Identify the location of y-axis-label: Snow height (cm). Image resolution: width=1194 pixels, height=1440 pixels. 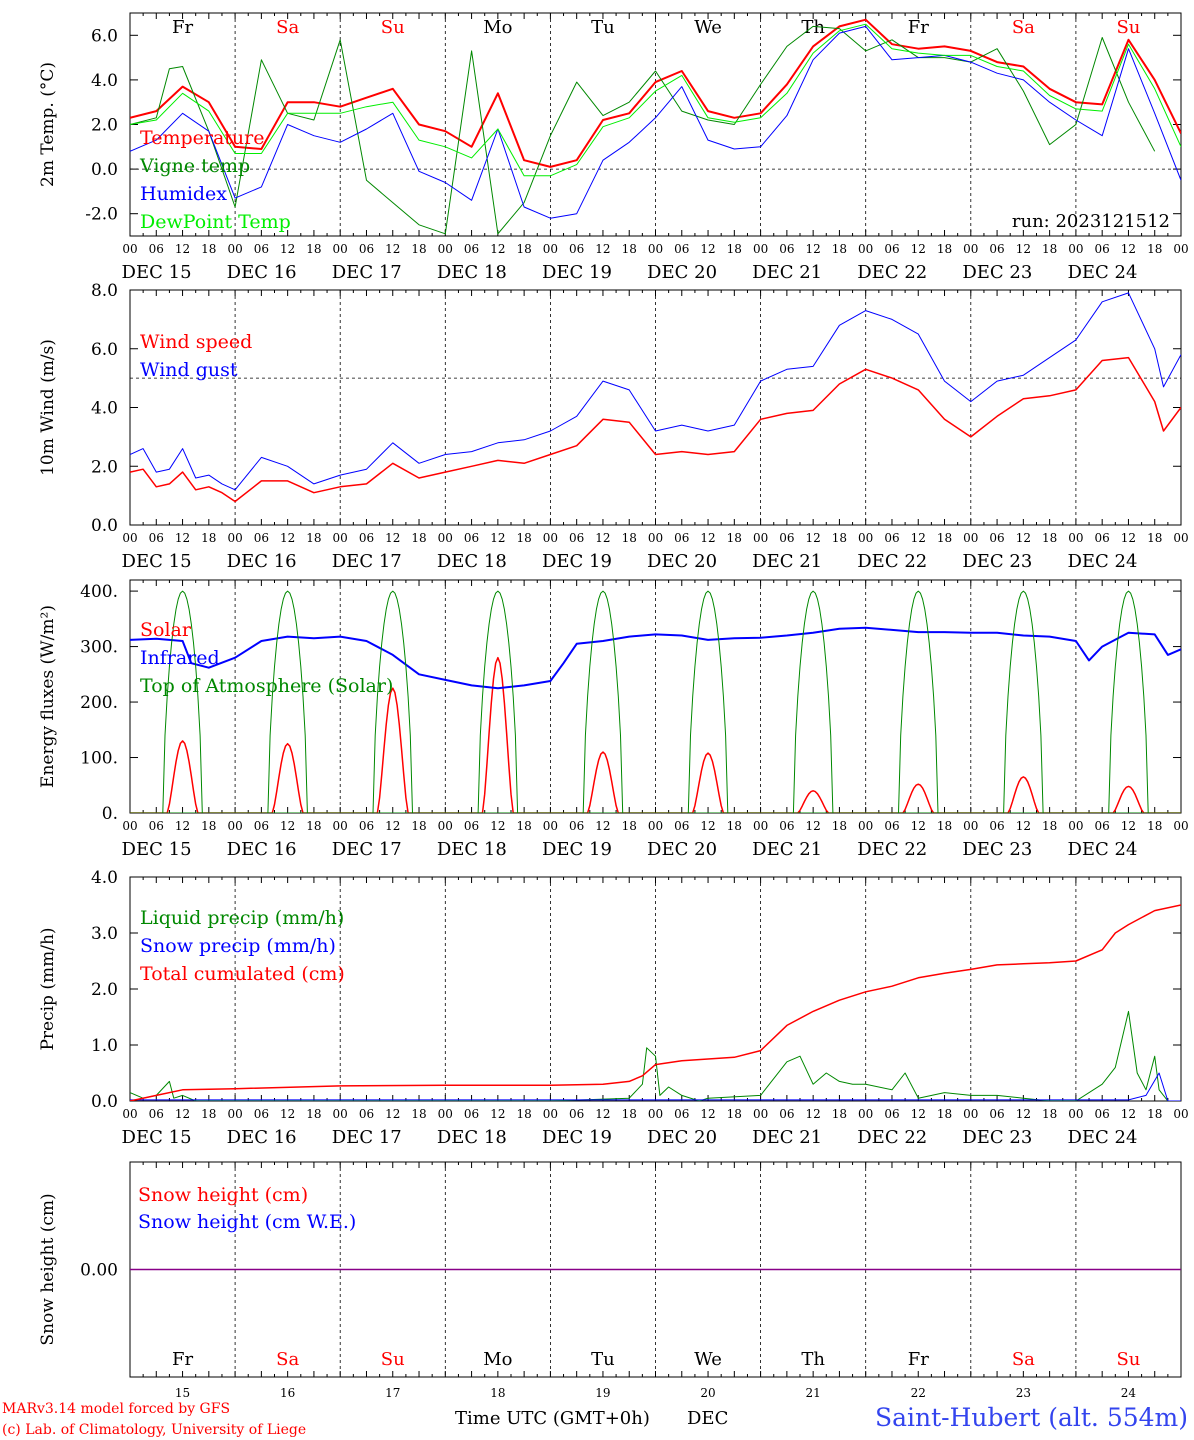
(48, 1269).